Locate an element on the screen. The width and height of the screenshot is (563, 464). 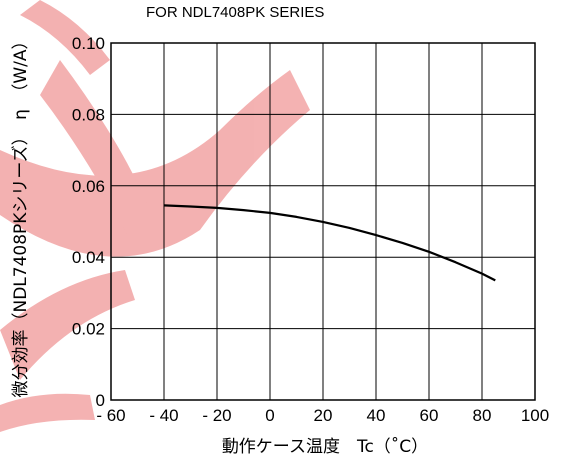
x-tick-label: 40 is located at coordinates (376, 415).